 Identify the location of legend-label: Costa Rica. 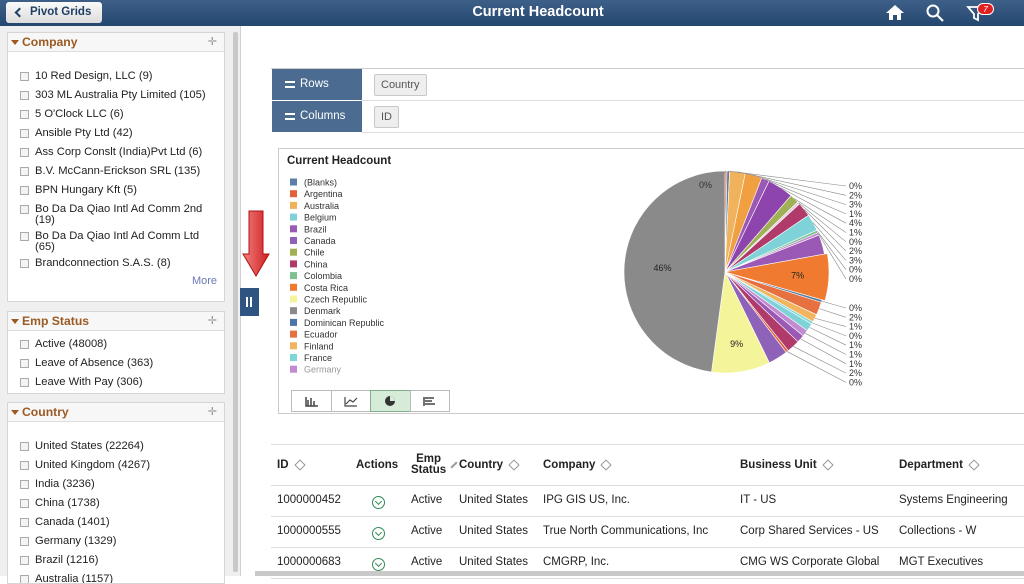
(326, 288).